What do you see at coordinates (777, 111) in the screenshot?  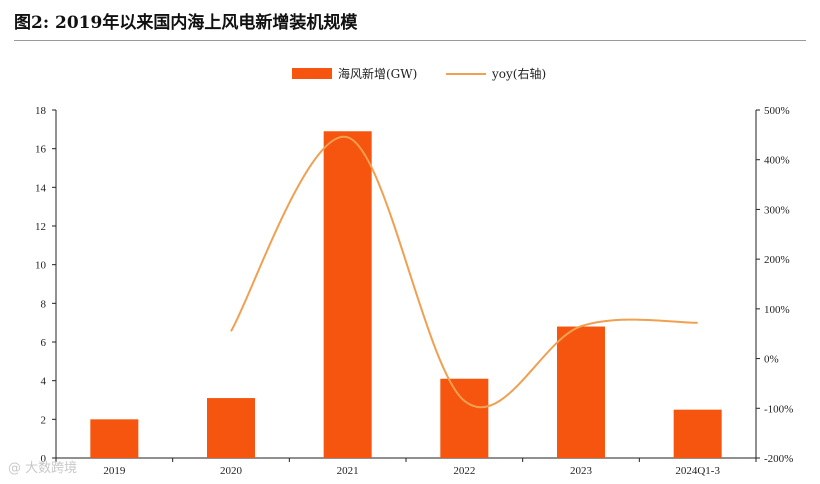 I see `right-tick-label: 500%` at bounding box center [777, 111].